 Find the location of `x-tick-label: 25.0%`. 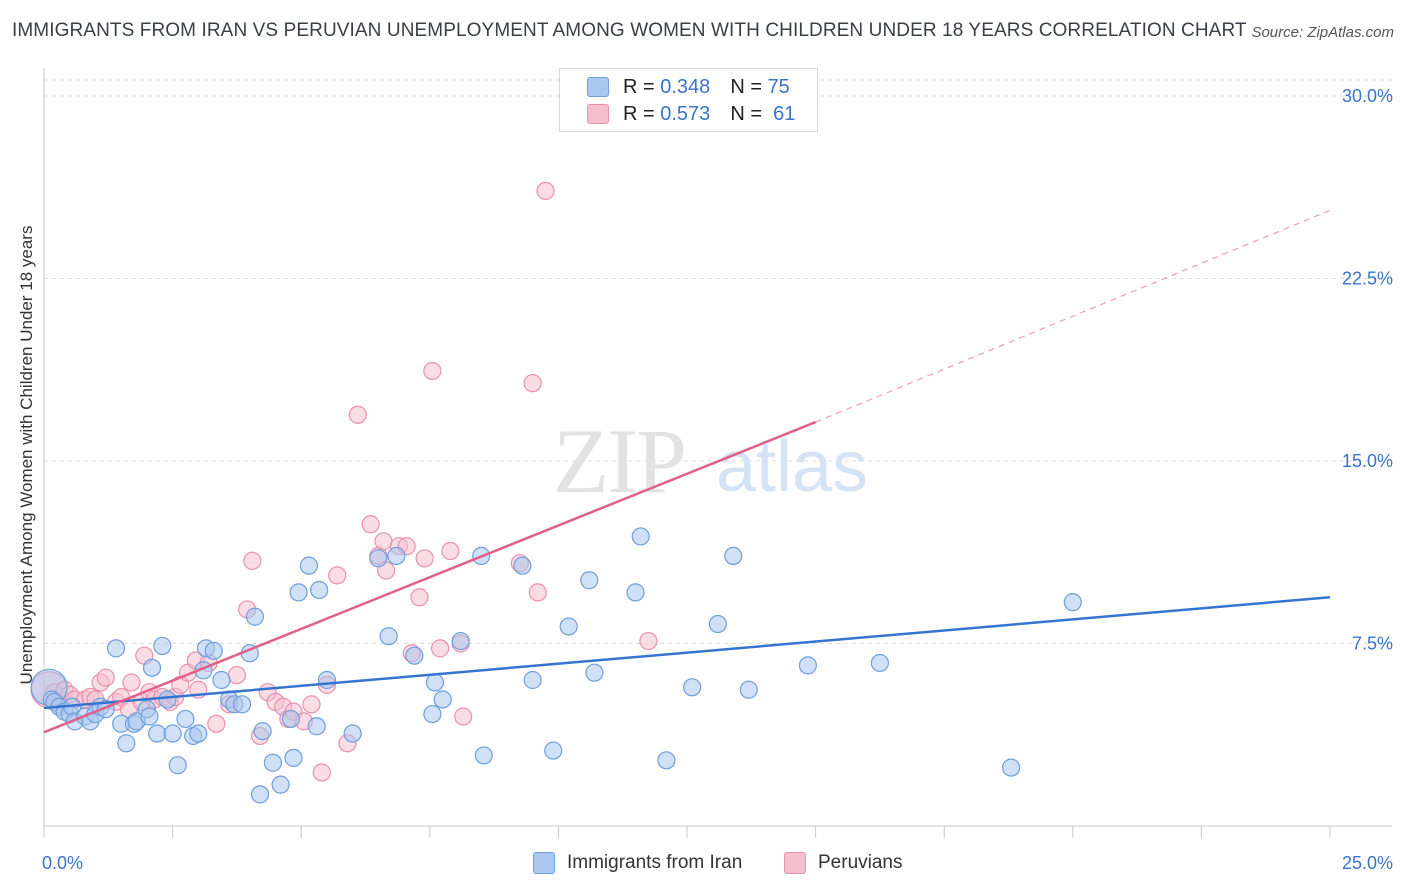

x-tick-label: 25.0% is located at coordinates (1367, 863).